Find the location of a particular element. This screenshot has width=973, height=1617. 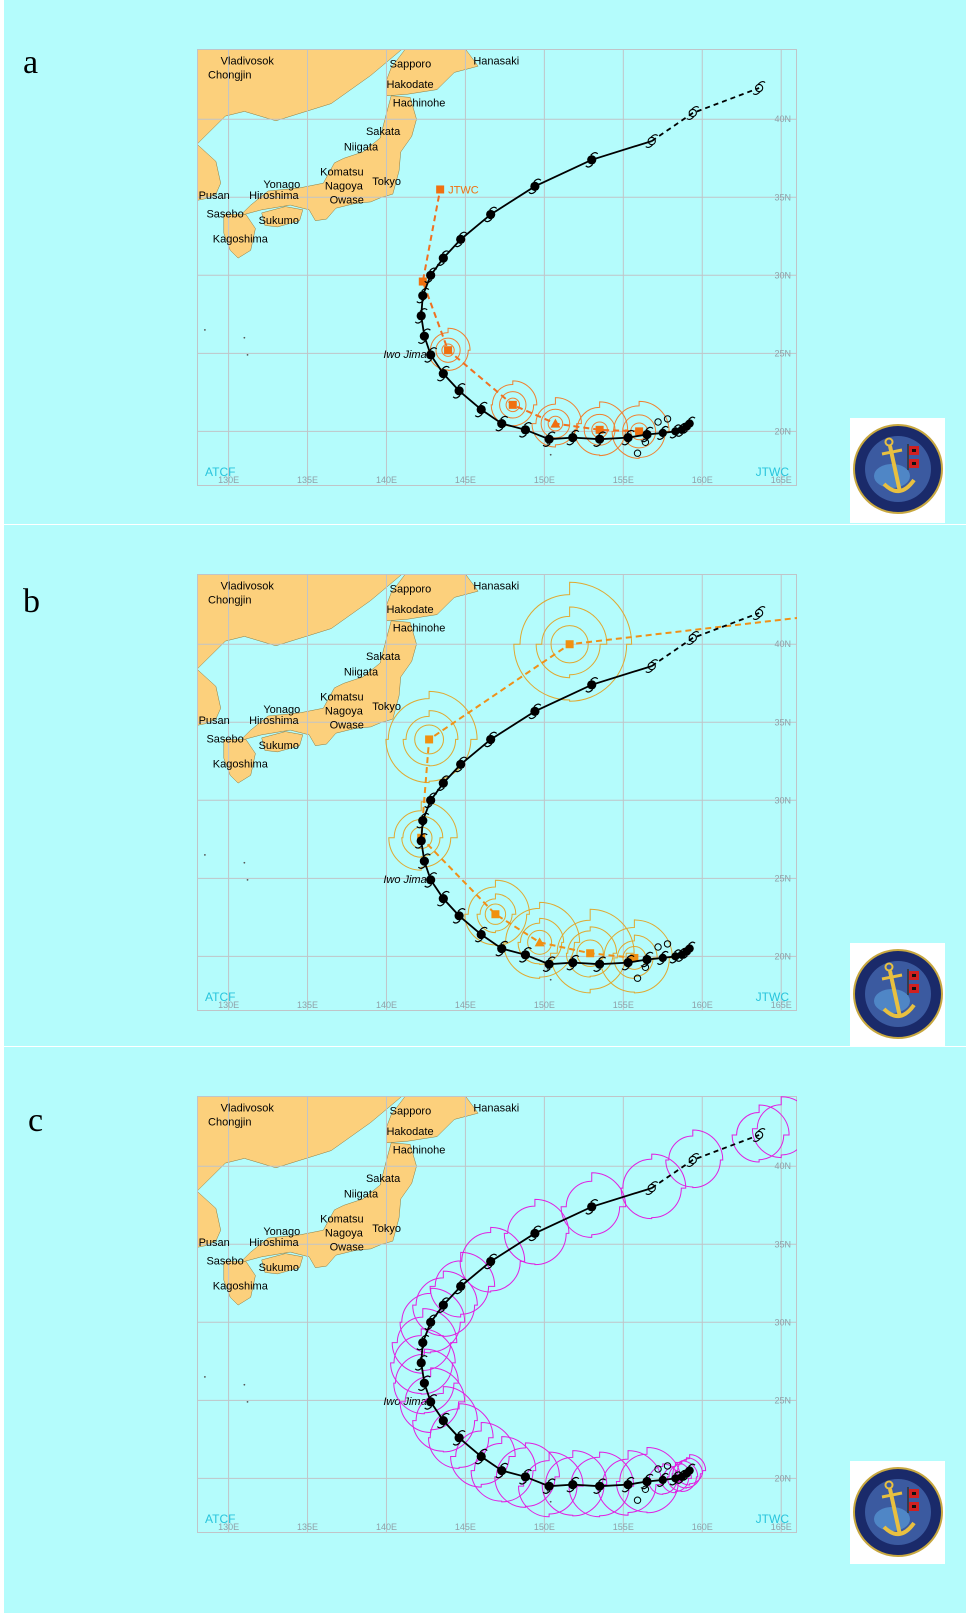

lon-label: 160E is located at coordinates (702, 1005).